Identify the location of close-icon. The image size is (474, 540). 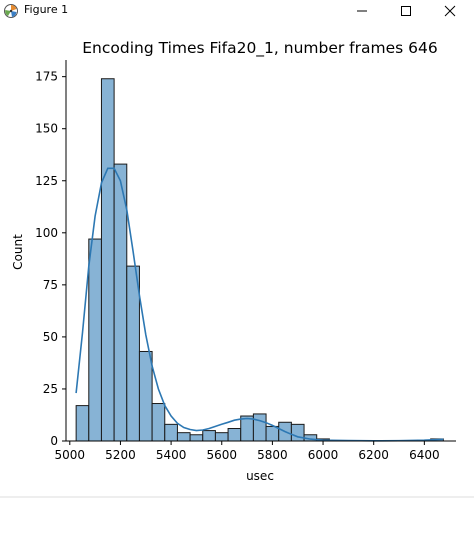
(450, 11).